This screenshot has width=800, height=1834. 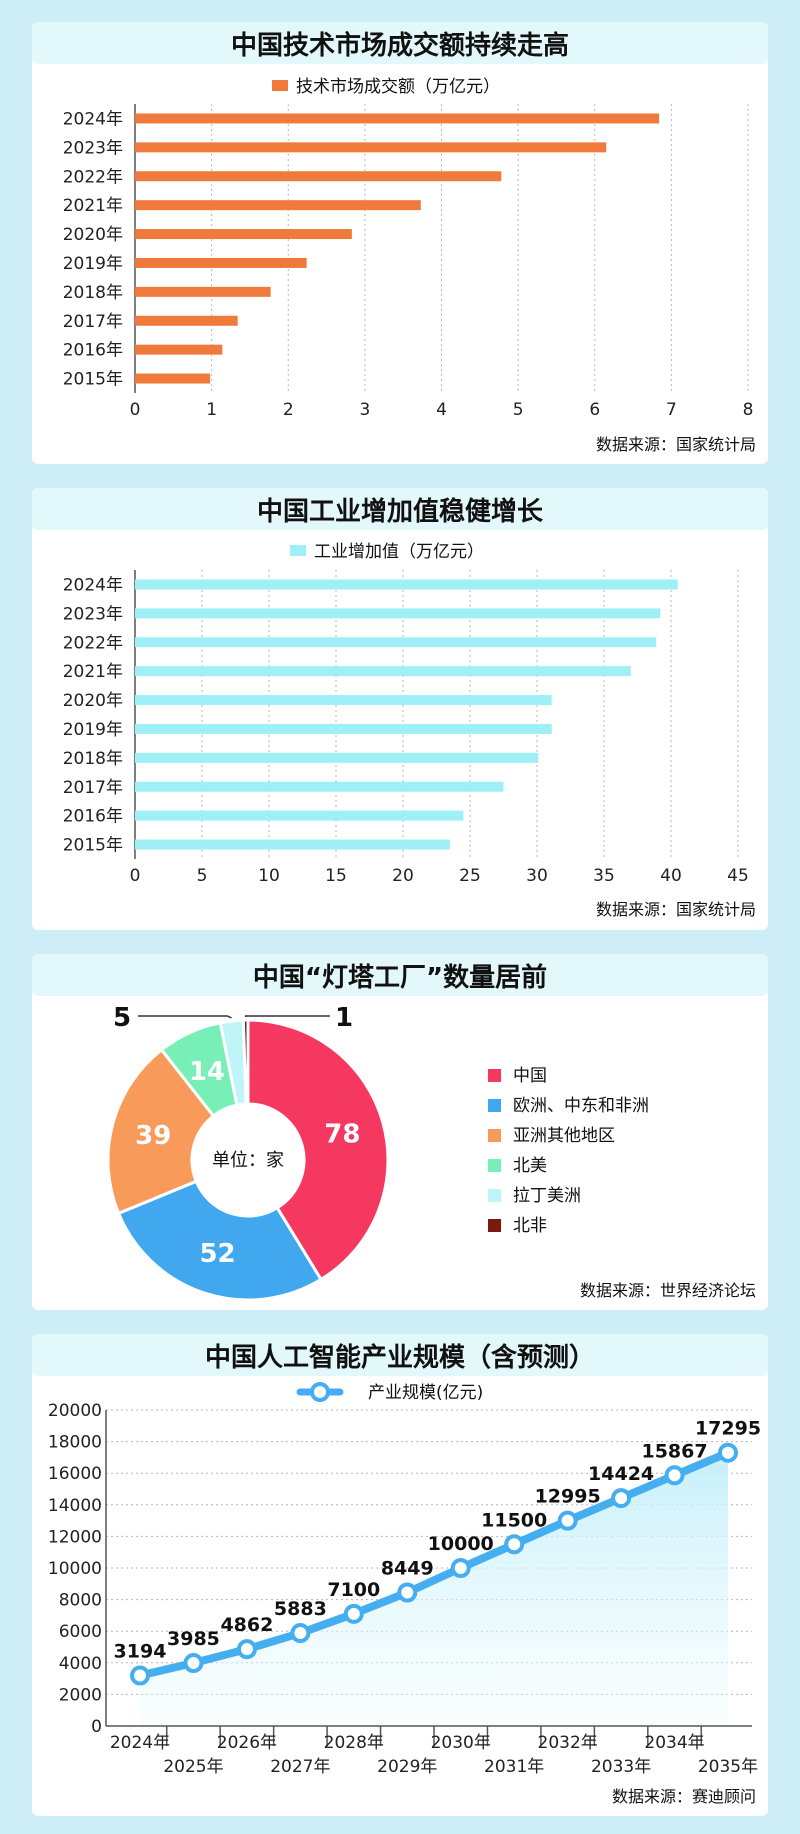 I want to click on c1-category-label: 2021年, so click(x=93, y=206).